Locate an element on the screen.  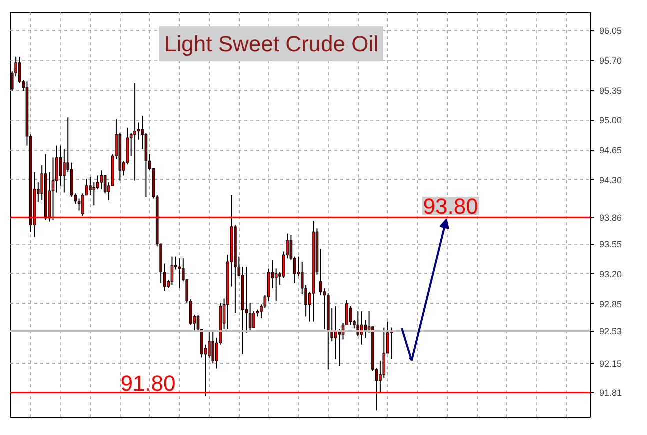
text: Light Sweet Crude Oil is located at coordinates (271, 44).